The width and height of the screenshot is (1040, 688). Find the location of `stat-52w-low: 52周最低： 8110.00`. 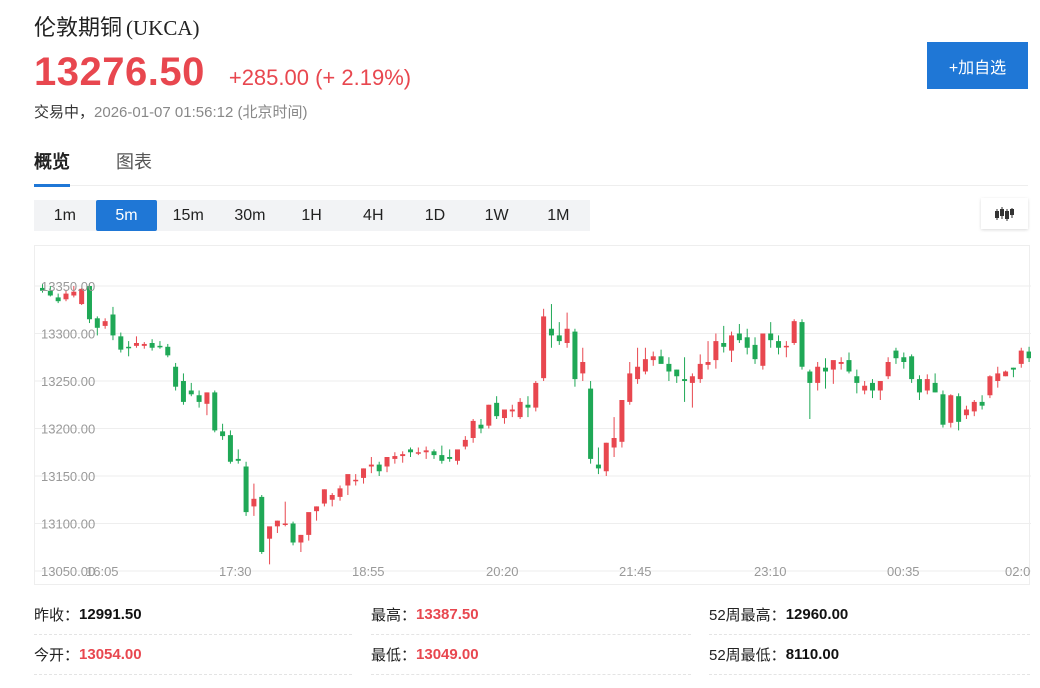

stat-52w-low: 52周最低： 8110.00 is located at coordinates (869, 655).